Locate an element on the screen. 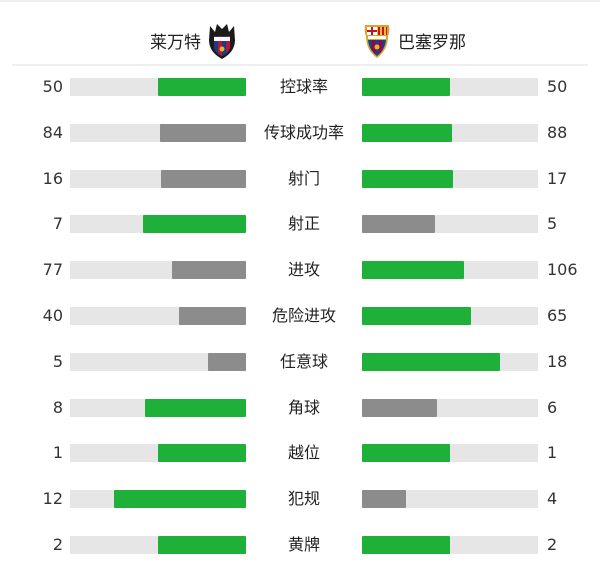 The width and height of the screenshot is (600, 563). away-team: 巴塞罗那 is located at coordinates (414, 40).